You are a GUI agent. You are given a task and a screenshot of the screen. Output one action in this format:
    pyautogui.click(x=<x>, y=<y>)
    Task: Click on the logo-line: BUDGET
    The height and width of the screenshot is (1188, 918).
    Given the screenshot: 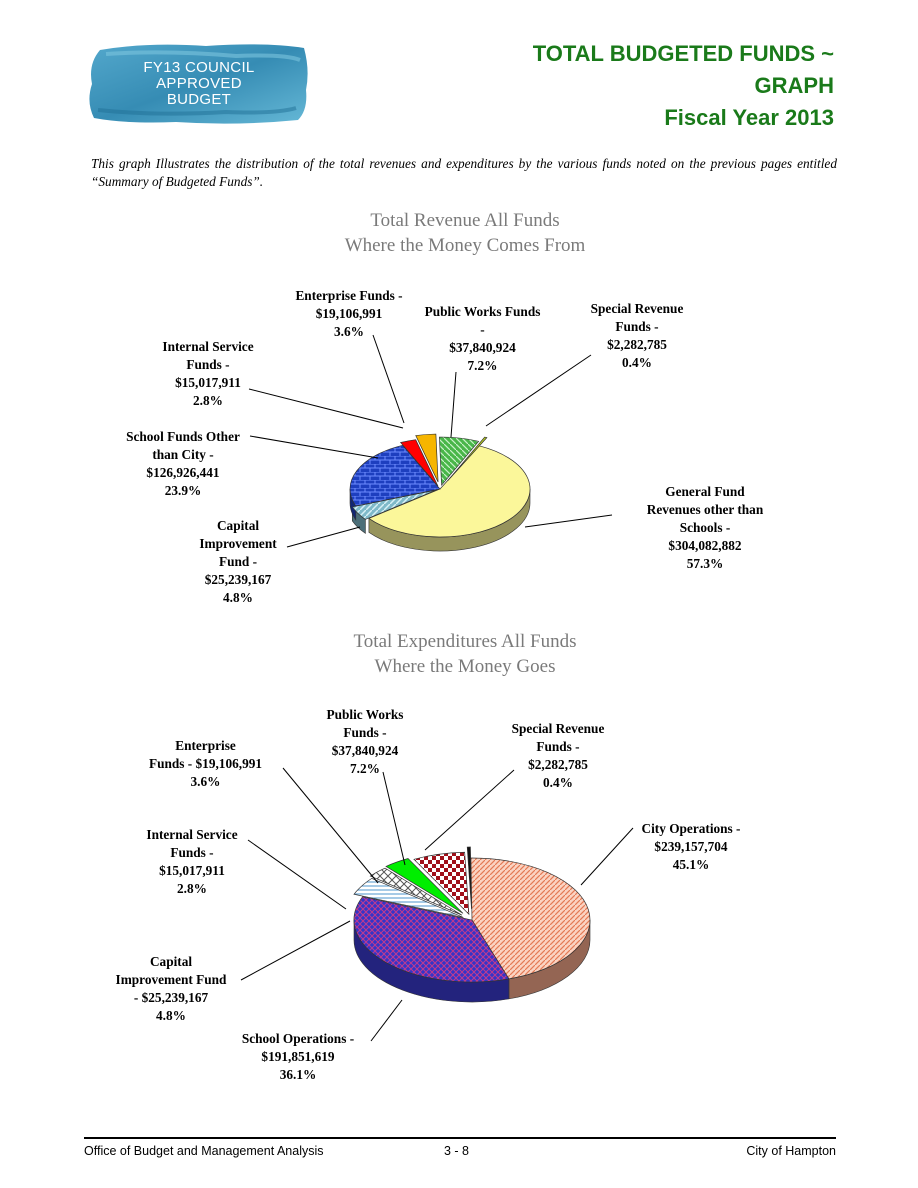 What is the action you would take?
    pyautogui.click(x=199, y=99)
    